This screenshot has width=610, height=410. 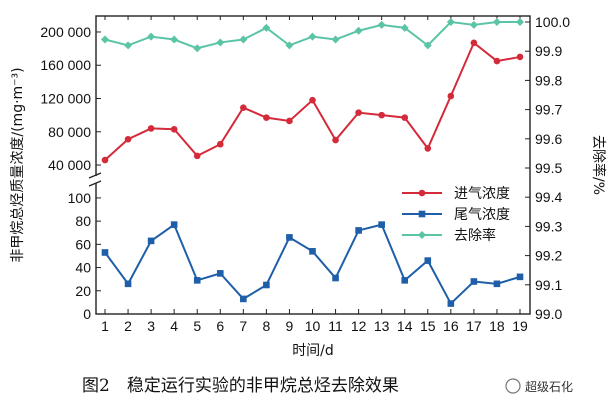 I want to click on x-axis-title: 时间/d, so click(x=313, y=351).